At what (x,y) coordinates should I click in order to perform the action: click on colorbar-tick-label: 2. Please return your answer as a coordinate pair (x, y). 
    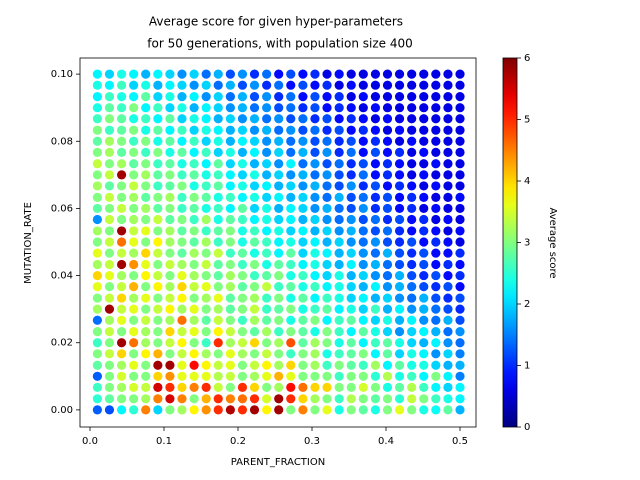
    Looking at the image, I should click on (527, 304).